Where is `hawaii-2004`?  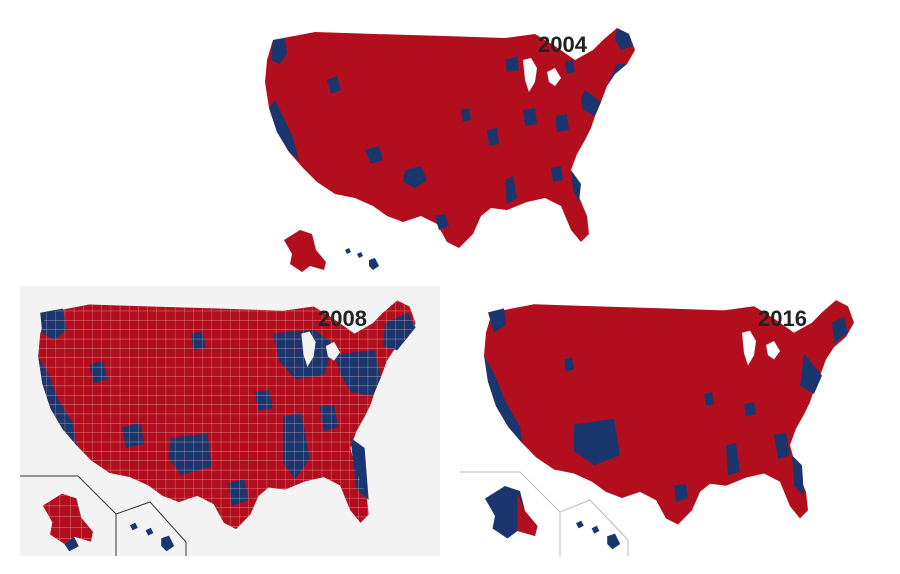
hawaii-2004 is located at coordinates (362, 259).